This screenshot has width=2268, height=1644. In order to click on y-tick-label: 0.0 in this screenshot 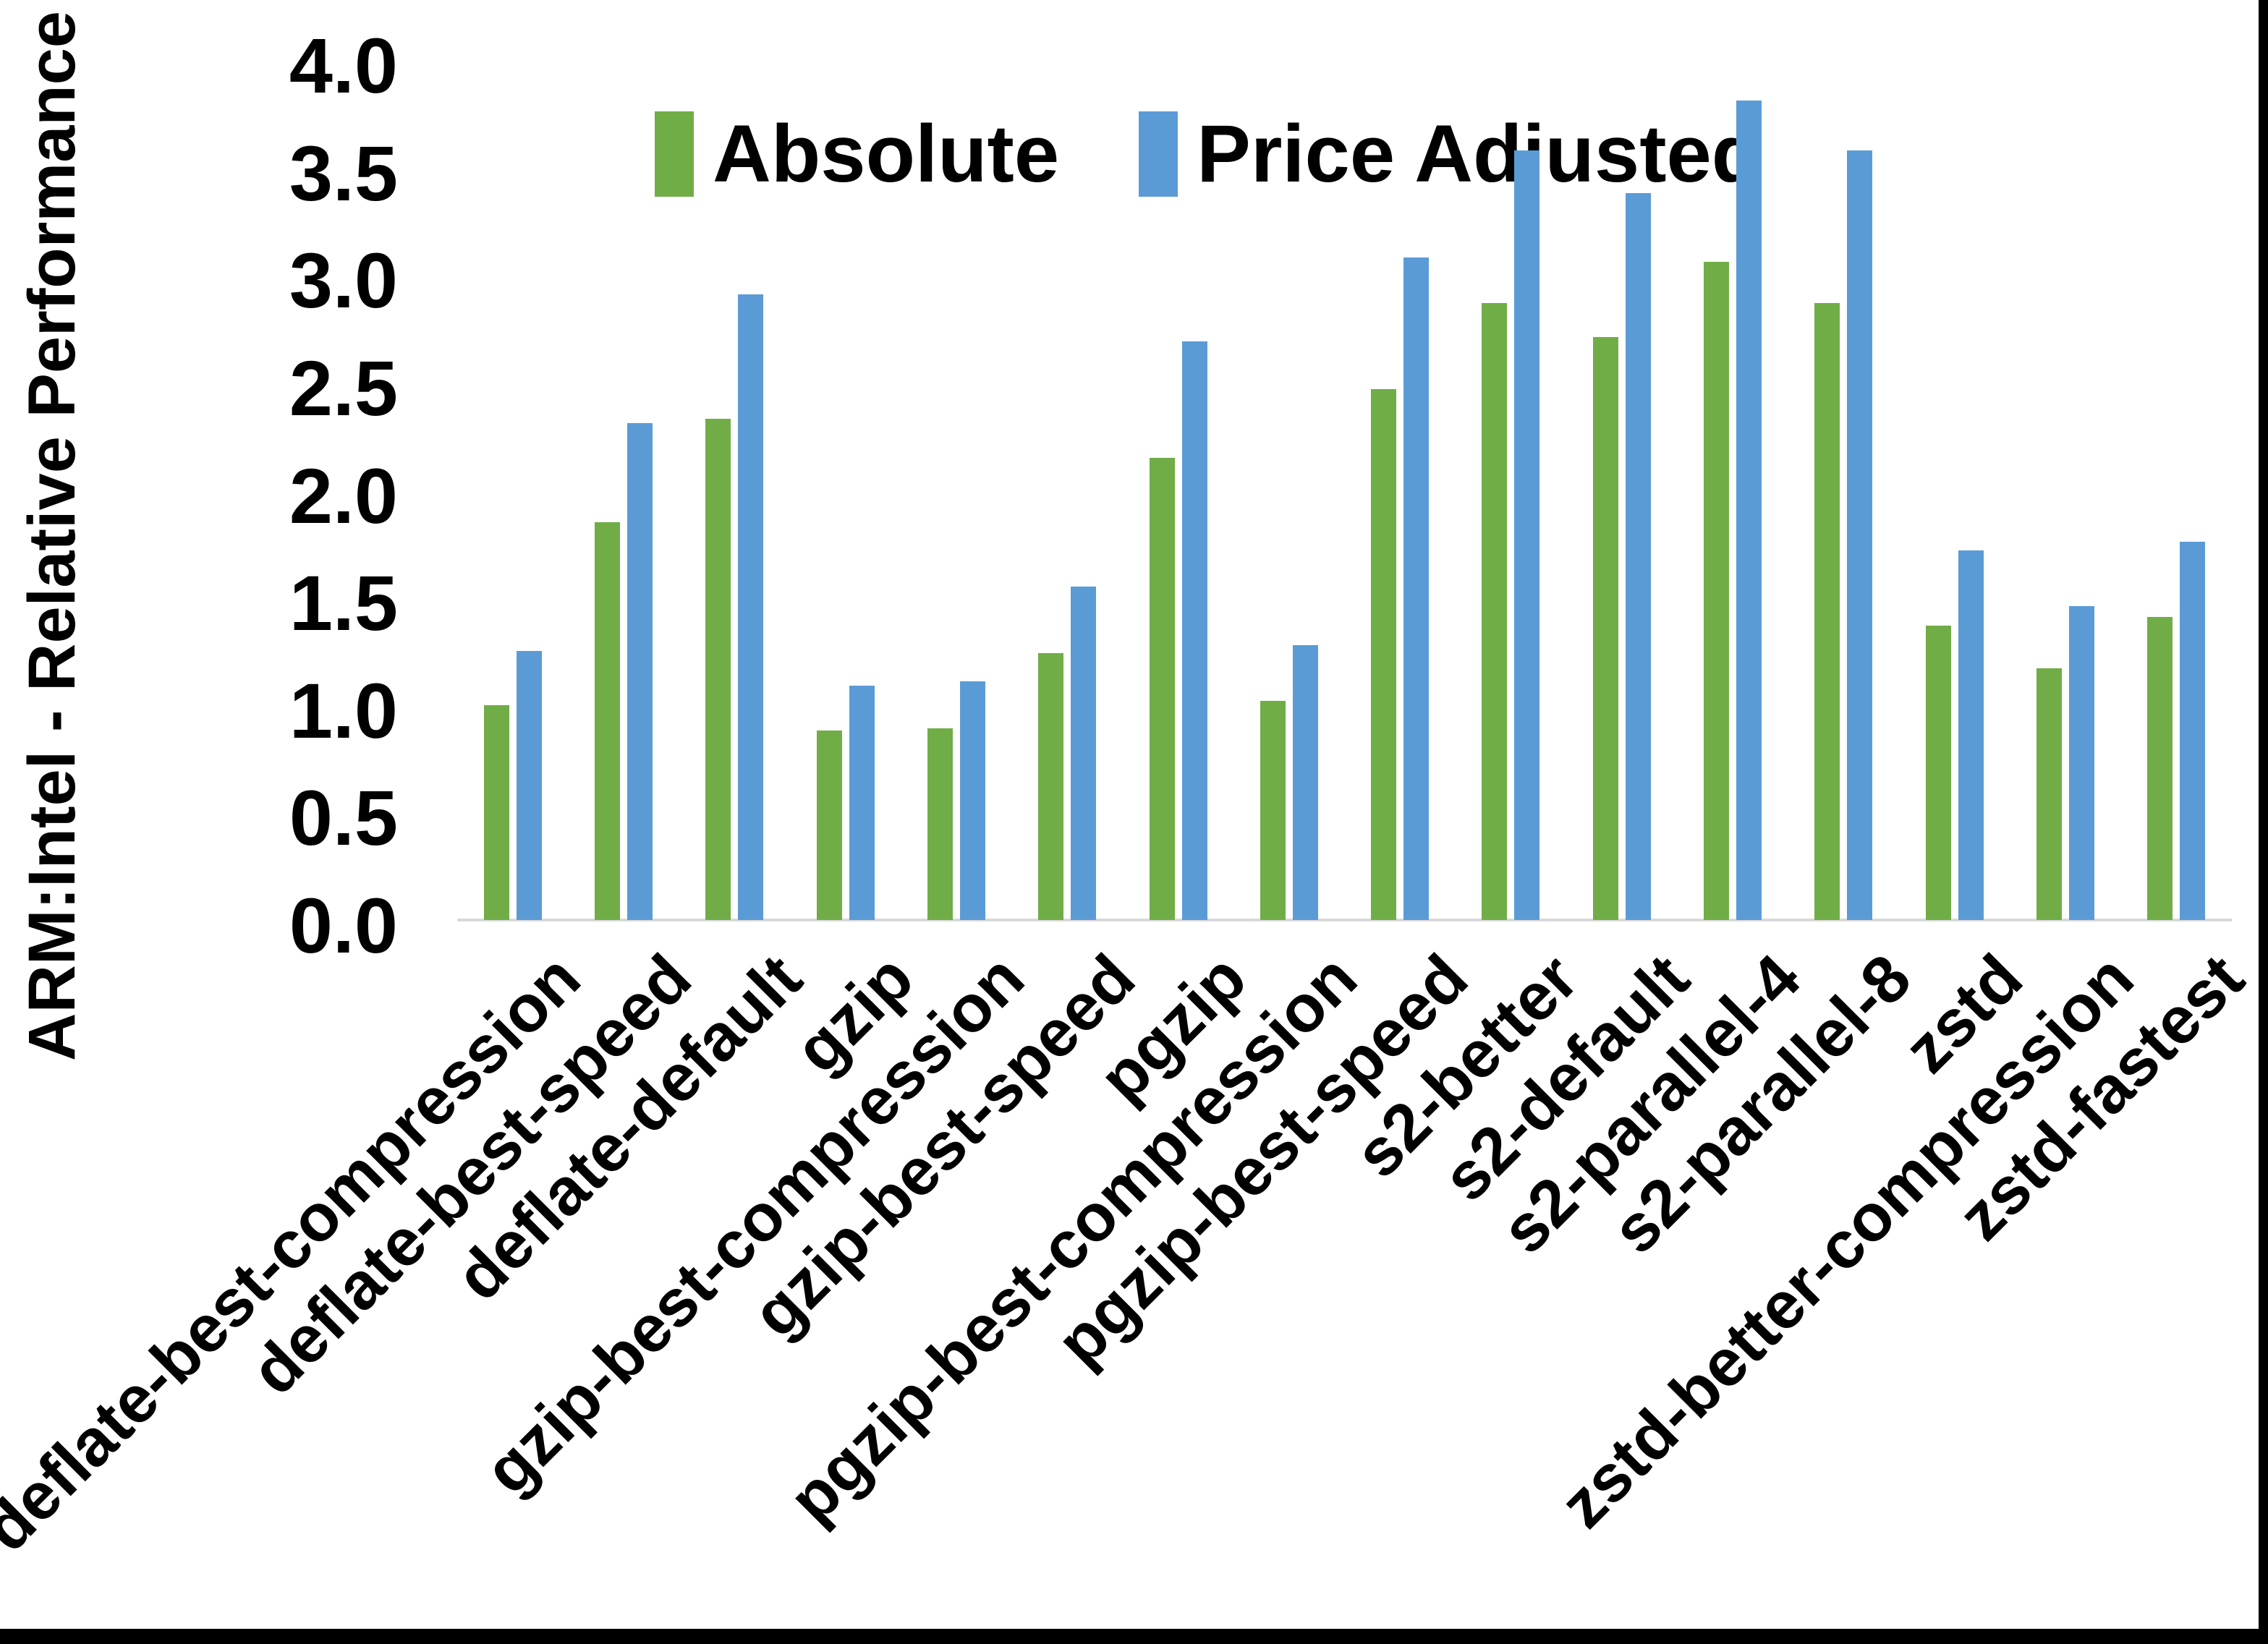, I will do `click(343, 925)`.